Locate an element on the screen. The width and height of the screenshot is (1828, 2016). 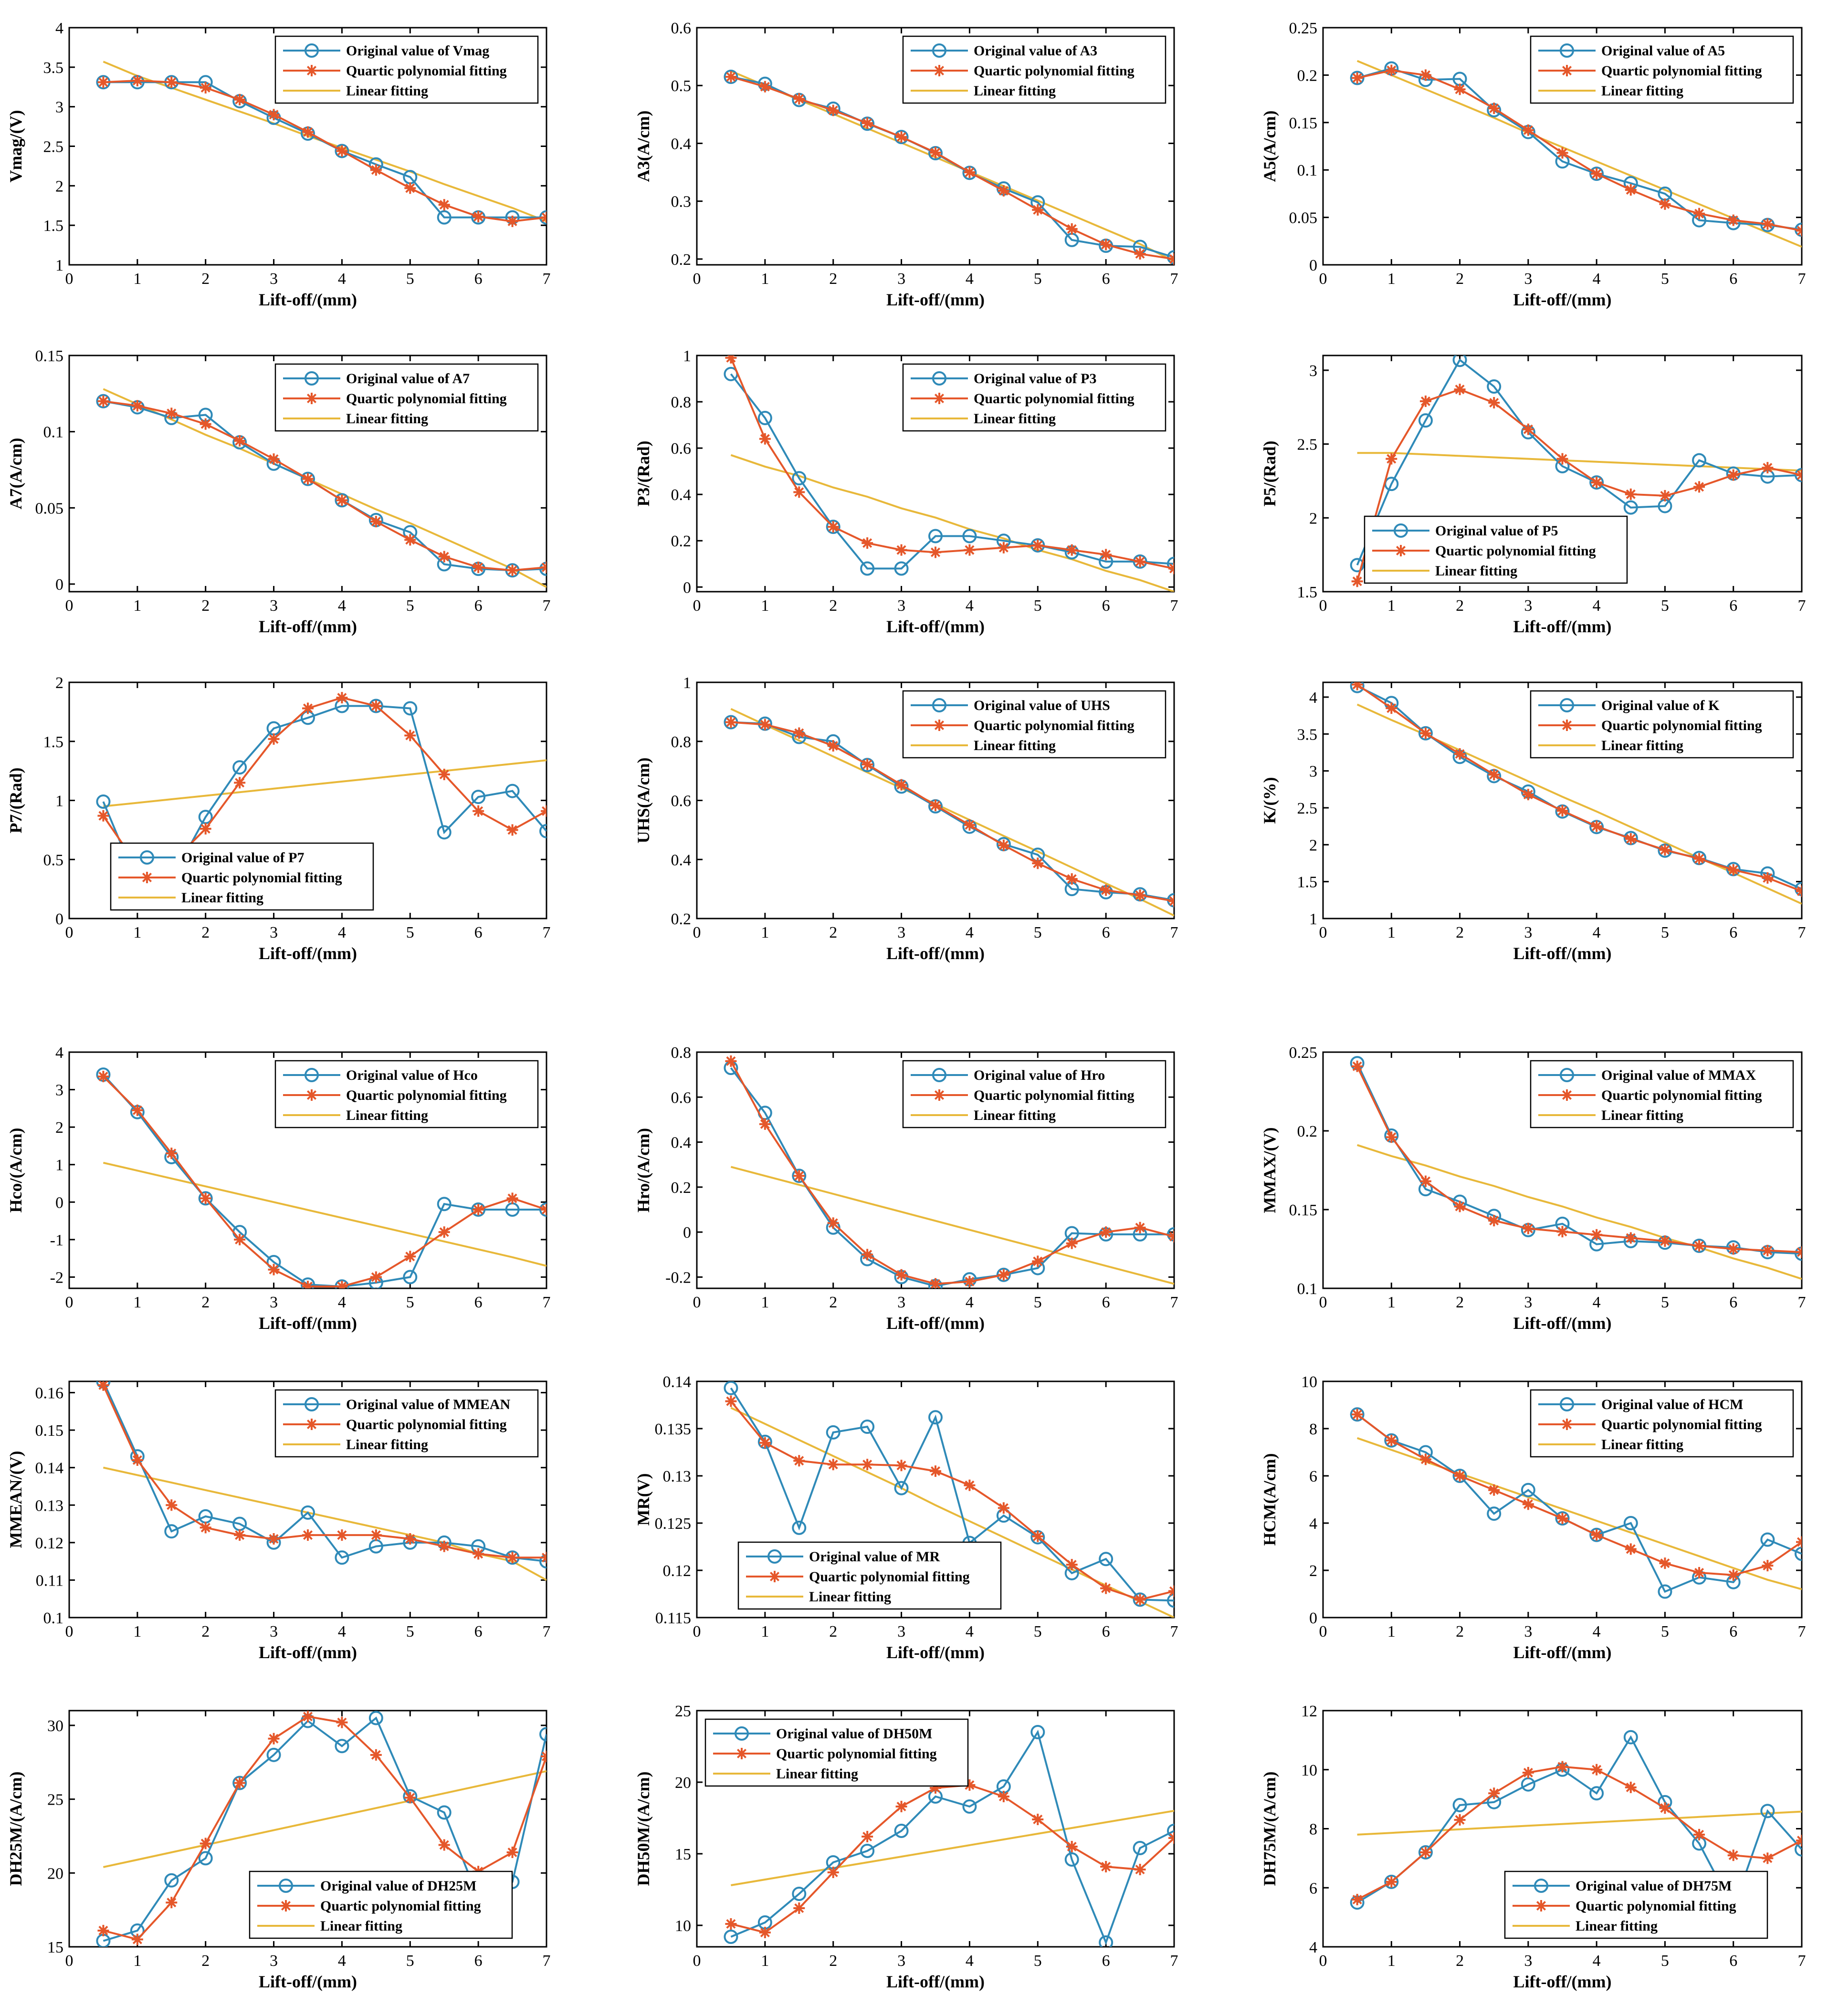
x-tick-label: 5 is located at coordinates (1665, 932).